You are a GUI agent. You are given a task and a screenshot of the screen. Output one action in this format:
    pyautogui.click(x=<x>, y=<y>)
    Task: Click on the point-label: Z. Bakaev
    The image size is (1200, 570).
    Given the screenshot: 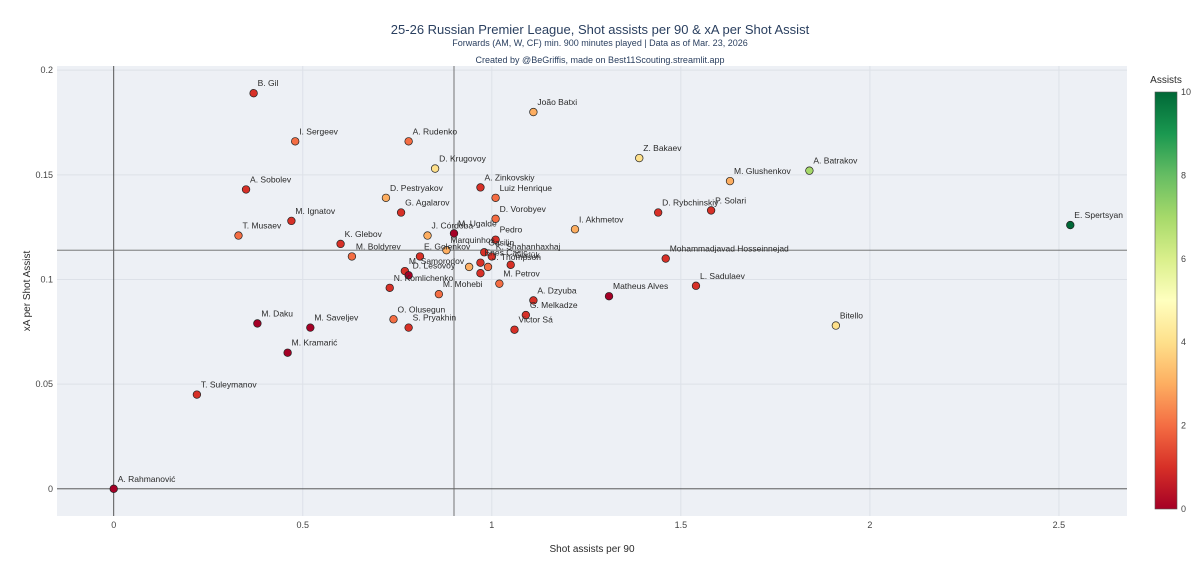 What is the action you would take?
    pyautogui.click(x=662, y=148)
    